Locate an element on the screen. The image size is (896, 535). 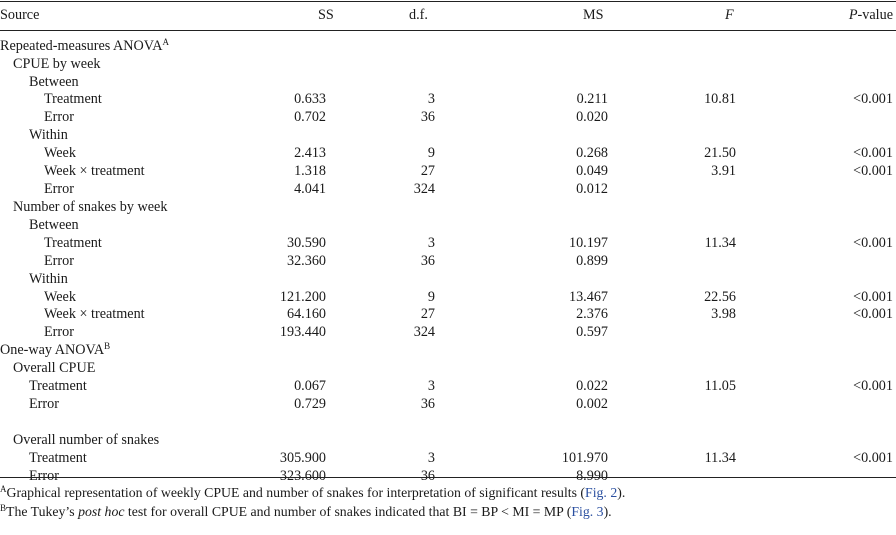
source-label: Overall number of snakes is located at coordinates (86, 440).